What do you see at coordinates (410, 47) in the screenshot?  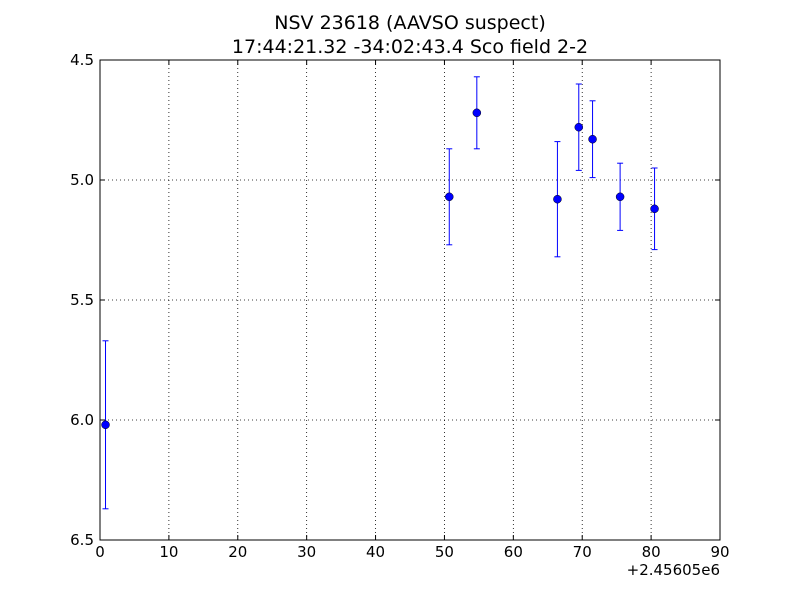 I see `chart-subtitle: 17:44:21.32 -34:02:43.4 Sco field 2-2` at bounding box center [410, 47].